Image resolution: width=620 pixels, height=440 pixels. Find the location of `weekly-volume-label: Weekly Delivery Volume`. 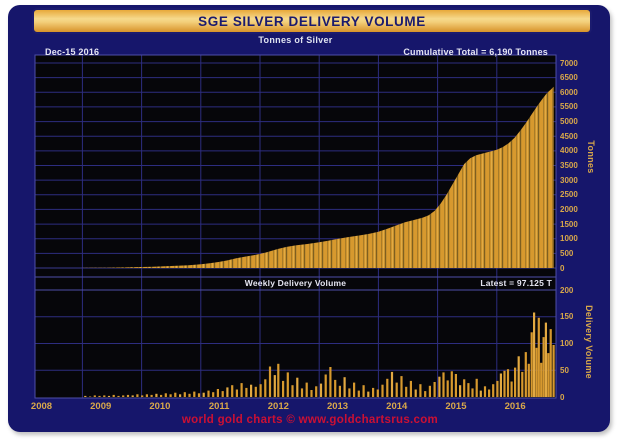

weekly-volume-label: Weekly Delivery Volume is located at coordinates (295, 283).